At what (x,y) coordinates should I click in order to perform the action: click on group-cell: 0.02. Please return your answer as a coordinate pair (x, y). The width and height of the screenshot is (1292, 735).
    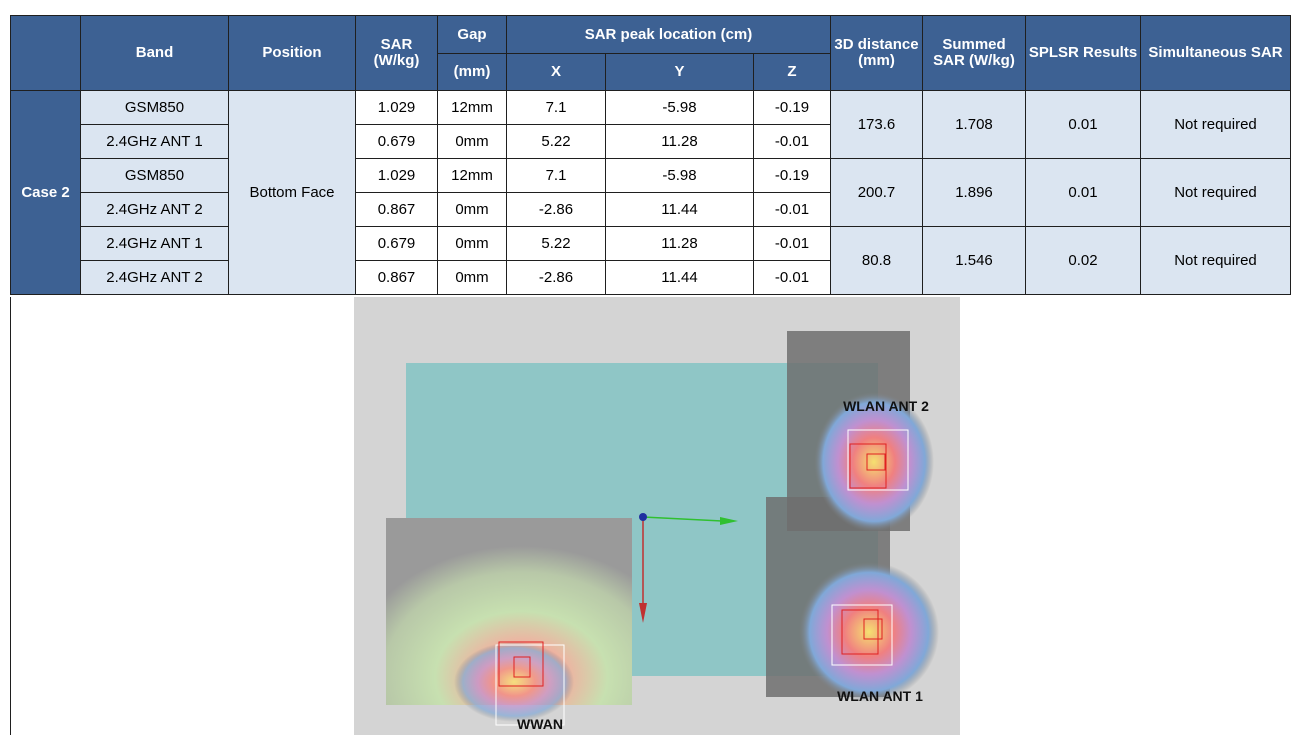
    Looking at the image, I should click on (1083, 260).